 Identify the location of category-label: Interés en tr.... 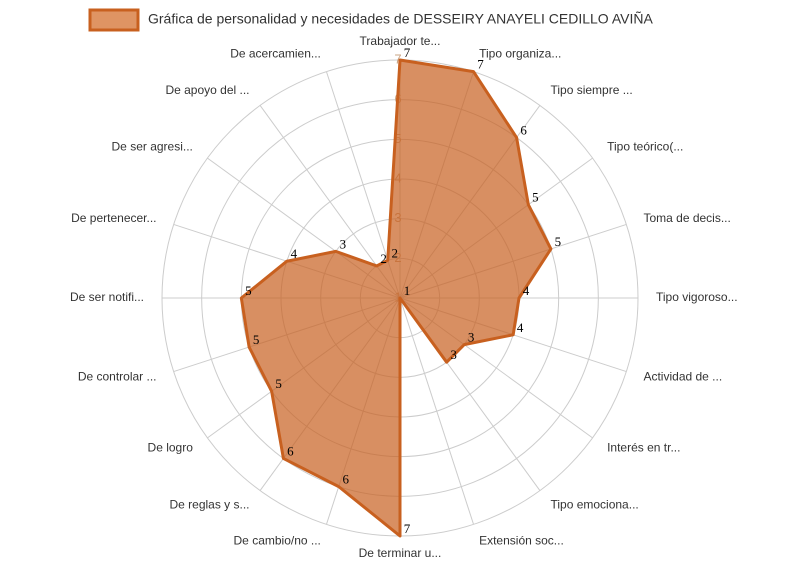
(643, 448).